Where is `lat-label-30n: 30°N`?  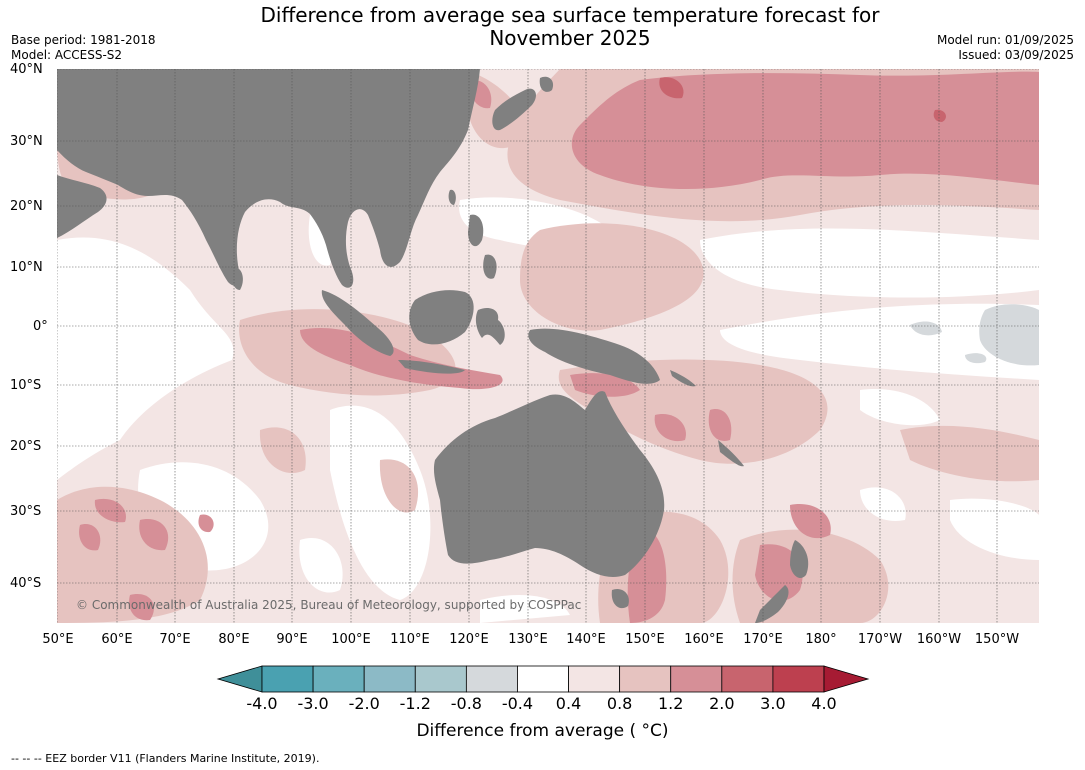
lat-label-30n: 30°N is located at coordinates (26, 141).